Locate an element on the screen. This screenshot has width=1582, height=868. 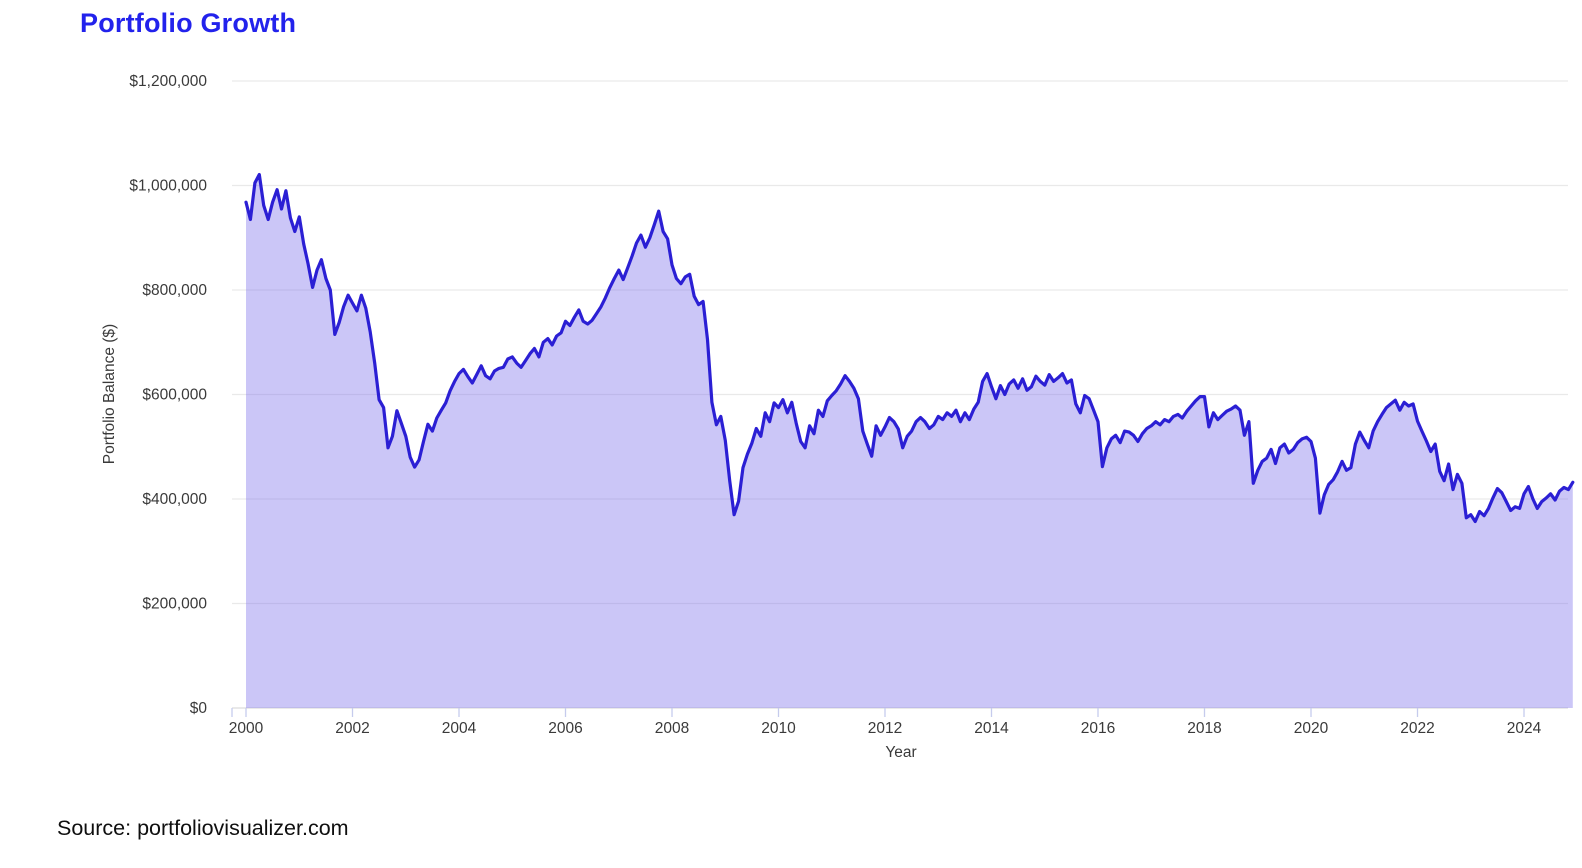
y-tick-label: $1,200,000 is located at coordinates (168, 81).